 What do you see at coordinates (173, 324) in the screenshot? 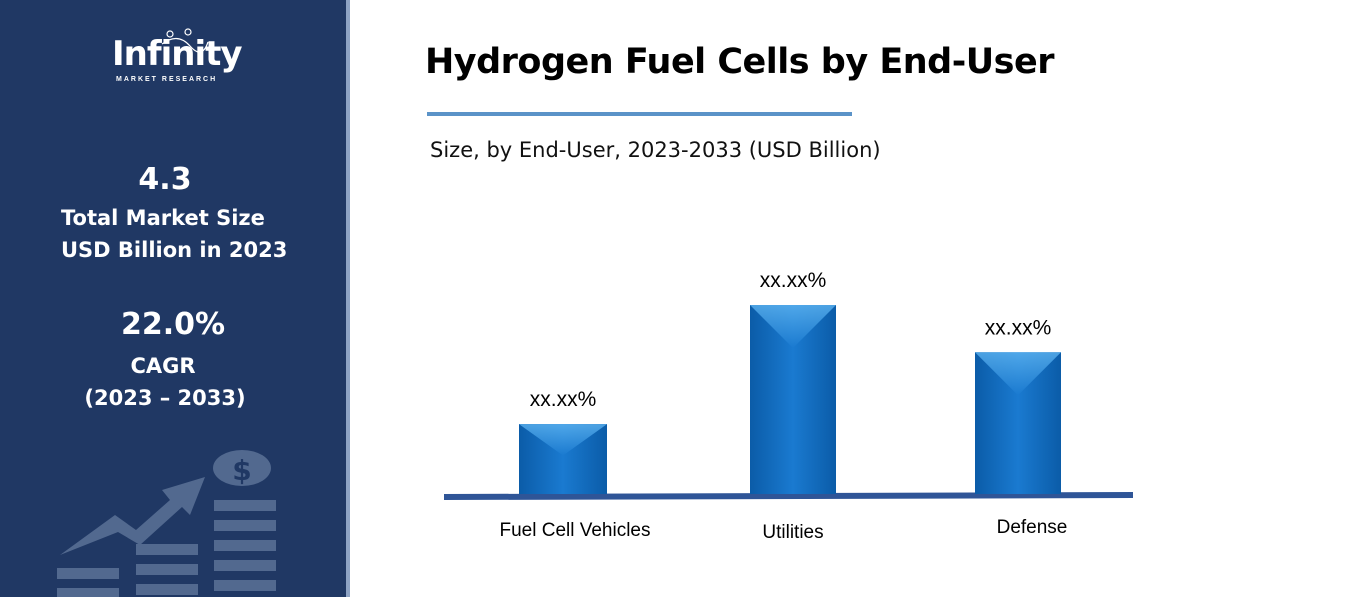
I see `cagr-value: 22.0%` at bounding box center [173, 324].